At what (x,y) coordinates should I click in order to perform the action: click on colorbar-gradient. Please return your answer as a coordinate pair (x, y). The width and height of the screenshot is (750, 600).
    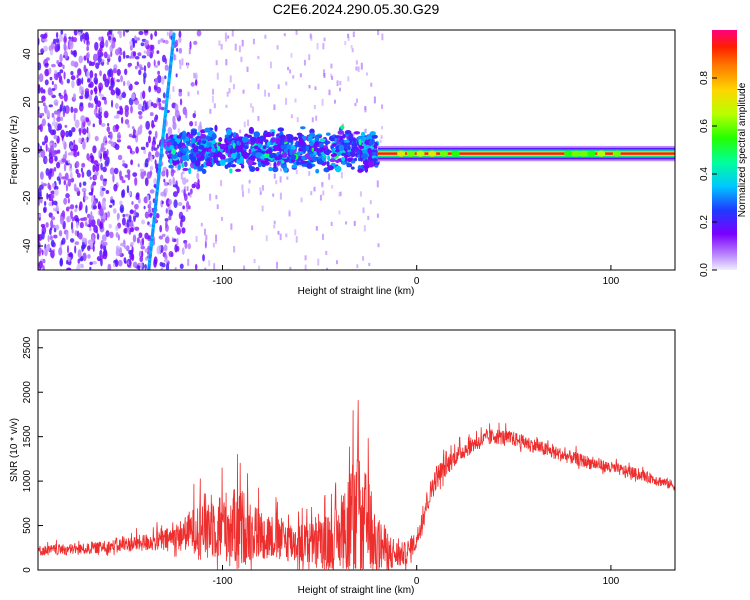
    Looking at the image, I should click on (724, 150).